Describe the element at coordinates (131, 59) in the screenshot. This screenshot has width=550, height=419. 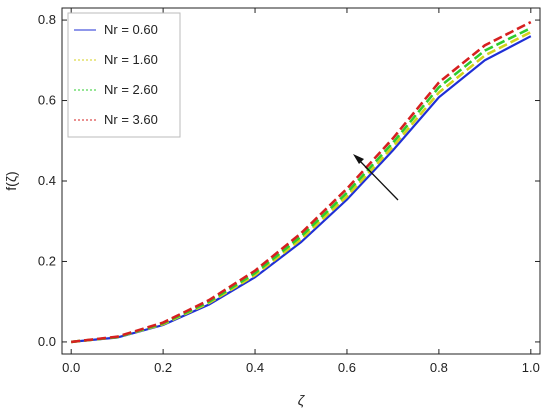
I see `legend-label-2: Nr = 1.60` at that location.